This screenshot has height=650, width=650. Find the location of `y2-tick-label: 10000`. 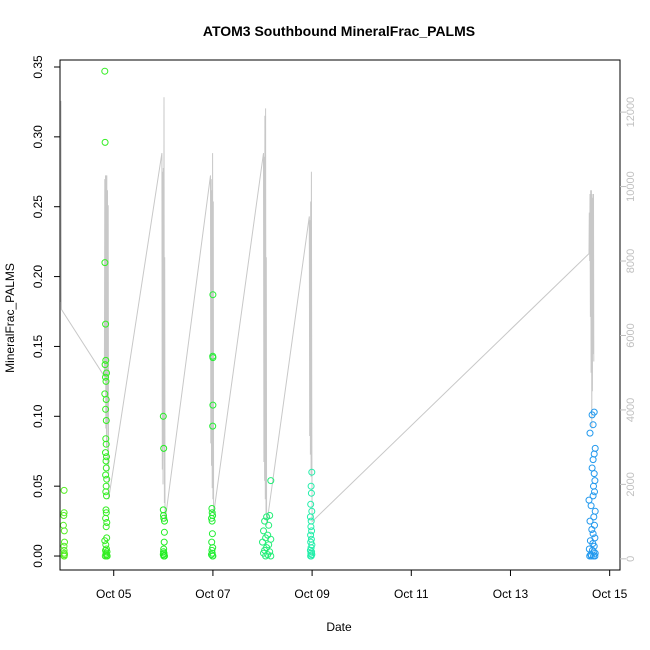

y2-tick-label: 10000 is located at coordinates (631, 186).